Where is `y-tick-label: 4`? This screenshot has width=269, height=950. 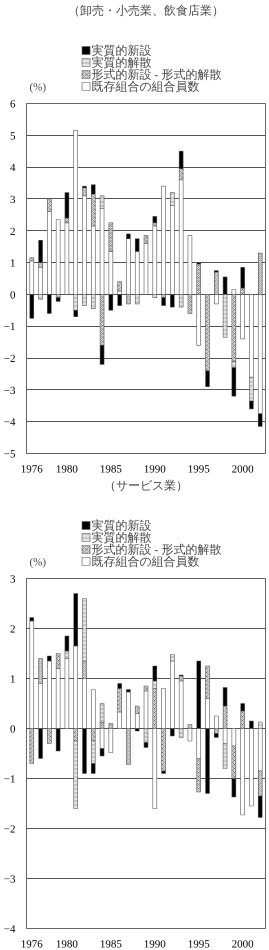 y-tick-label: 4 is located at coordinates (13, 168).